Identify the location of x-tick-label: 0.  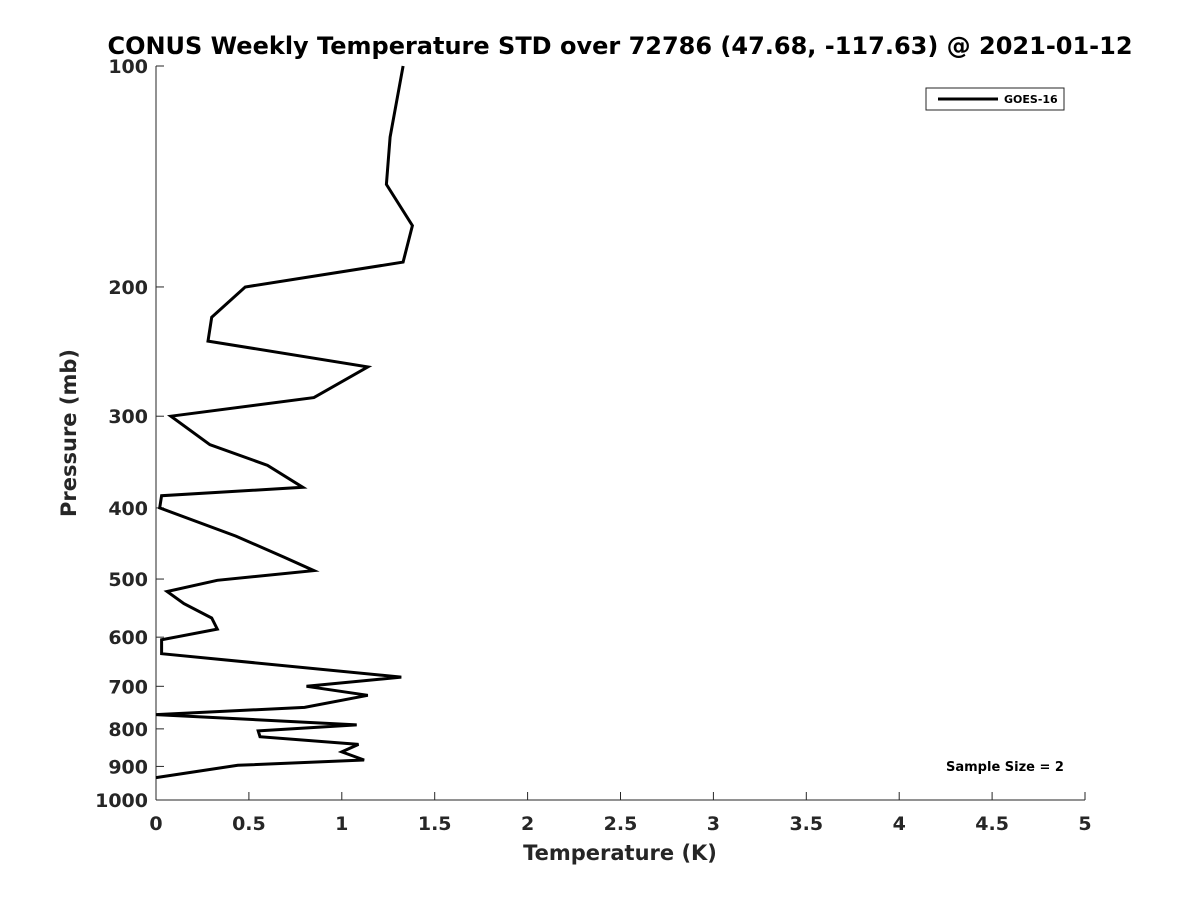
(155, 824).